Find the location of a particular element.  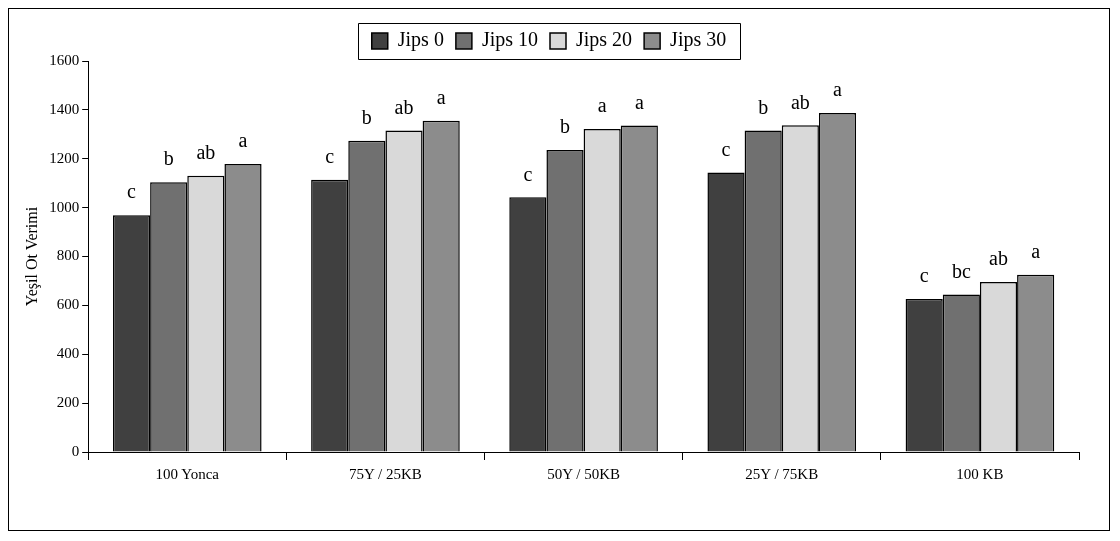

data-label: bc is located at coordinates (961, 270).